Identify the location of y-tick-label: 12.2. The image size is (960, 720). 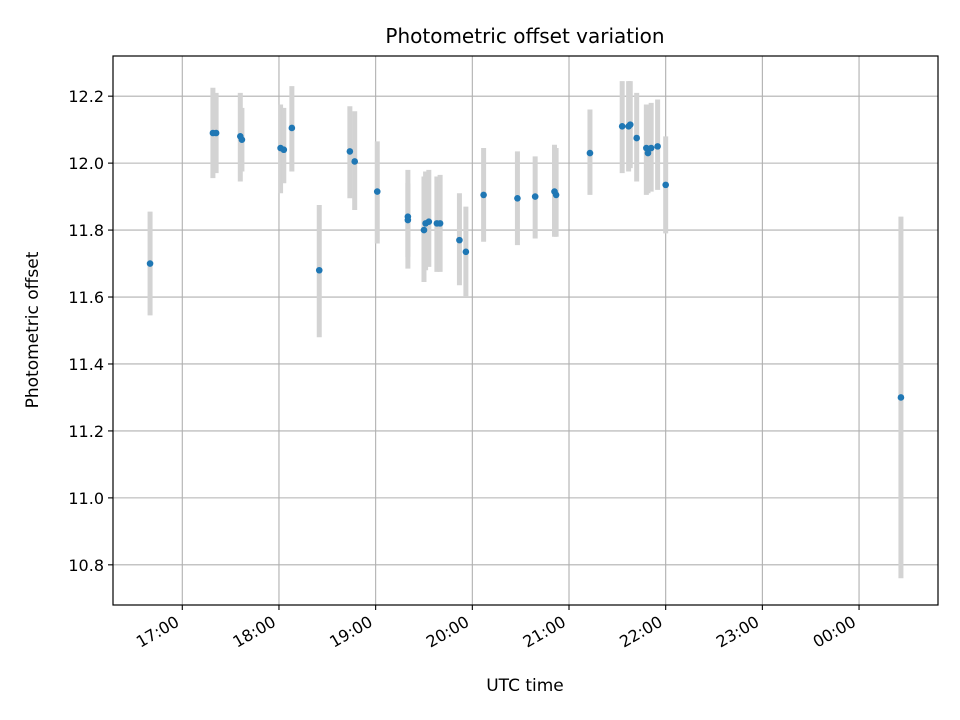
(86, 96).